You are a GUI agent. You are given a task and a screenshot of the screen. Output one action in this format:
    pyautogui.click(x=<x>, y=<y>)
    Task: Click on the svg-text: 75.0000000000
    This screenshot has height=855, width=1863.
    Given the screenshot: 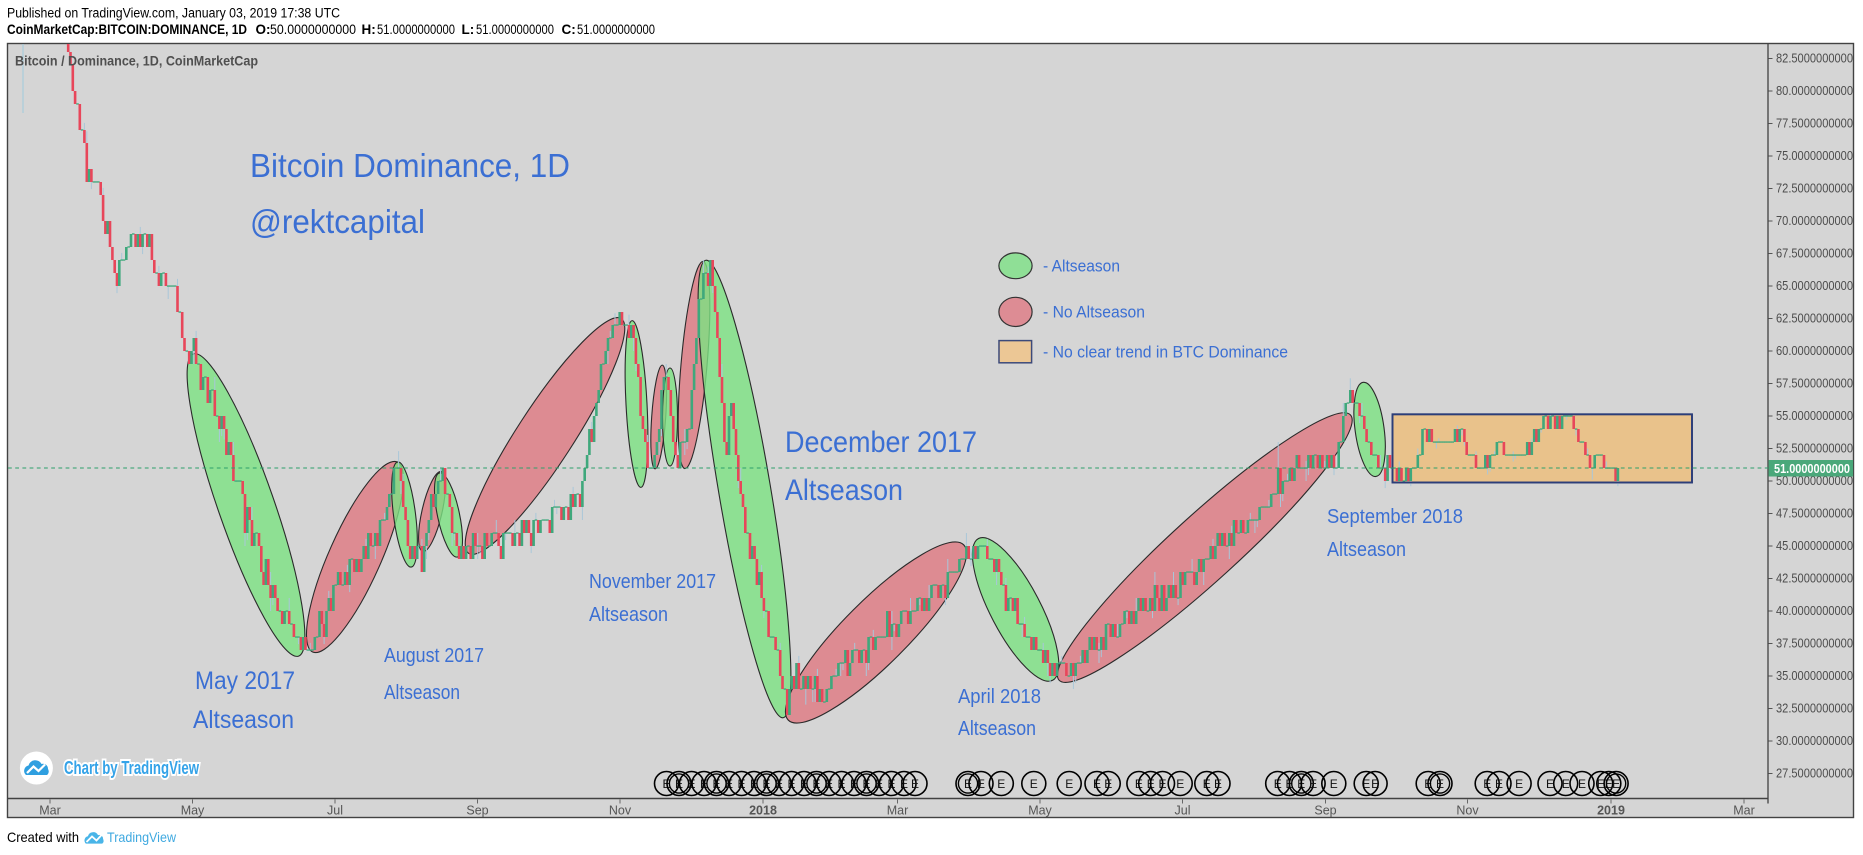 What is the action you would take?
    pyautogui.click(x=1814, y=156)
    